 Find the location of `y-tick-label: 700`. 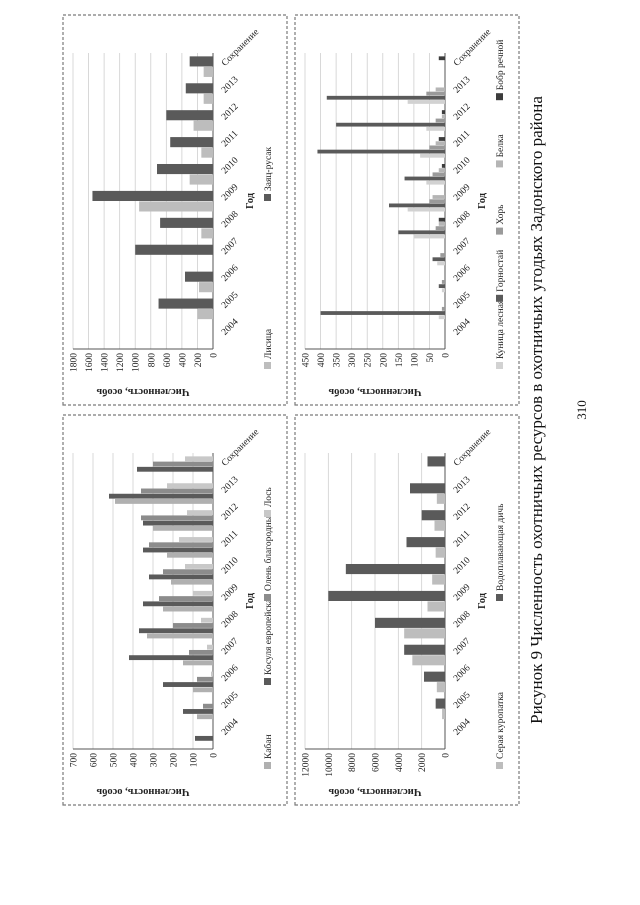

y-tick-label: 700 is located at coordinates (75, 760).